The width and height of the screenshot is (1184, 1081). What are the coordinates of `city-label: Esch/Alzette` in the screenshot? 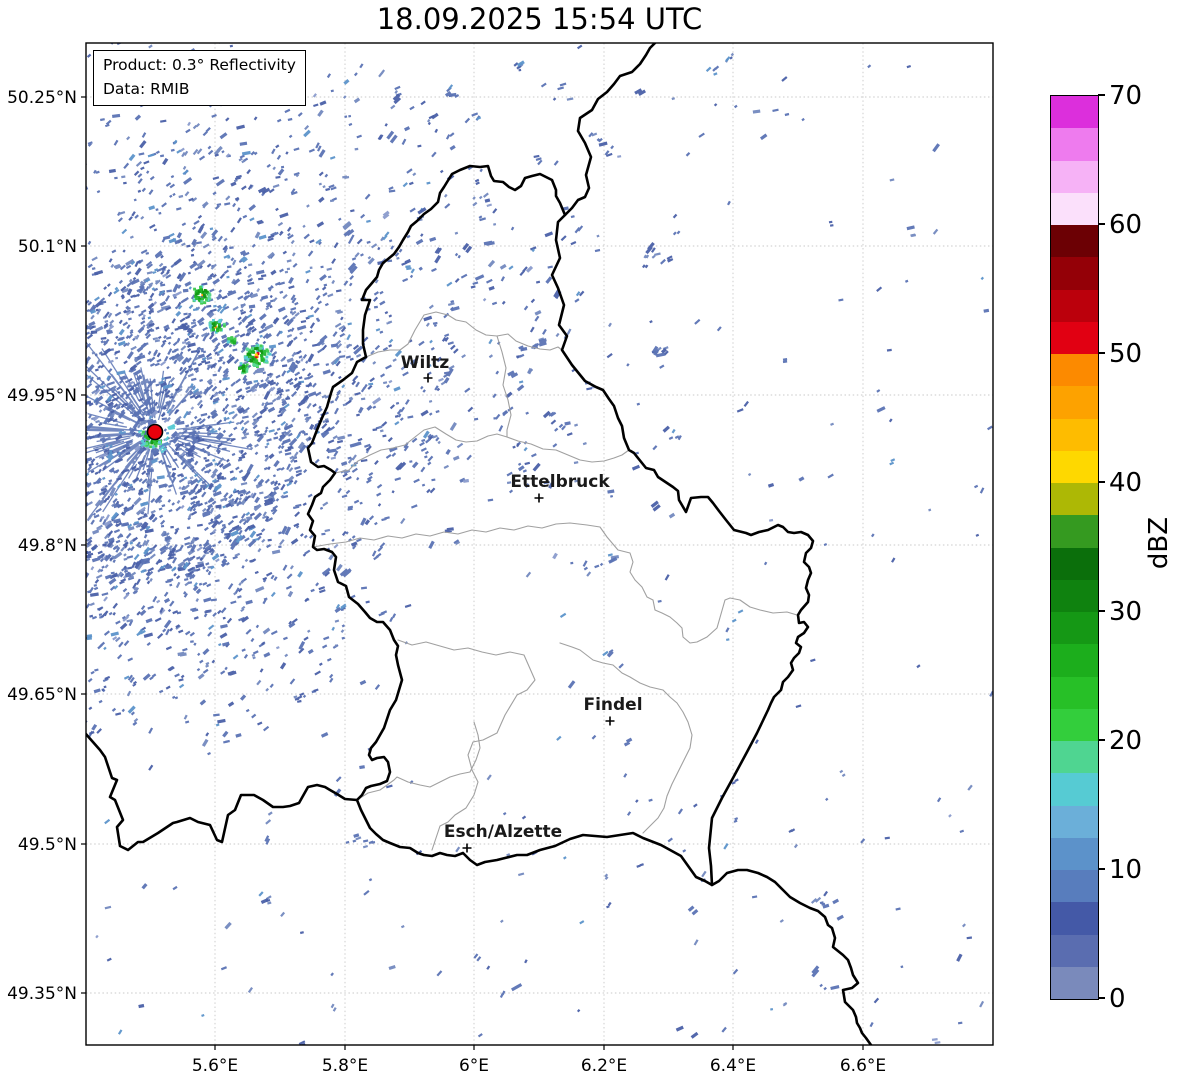 It's located at (503, 832).